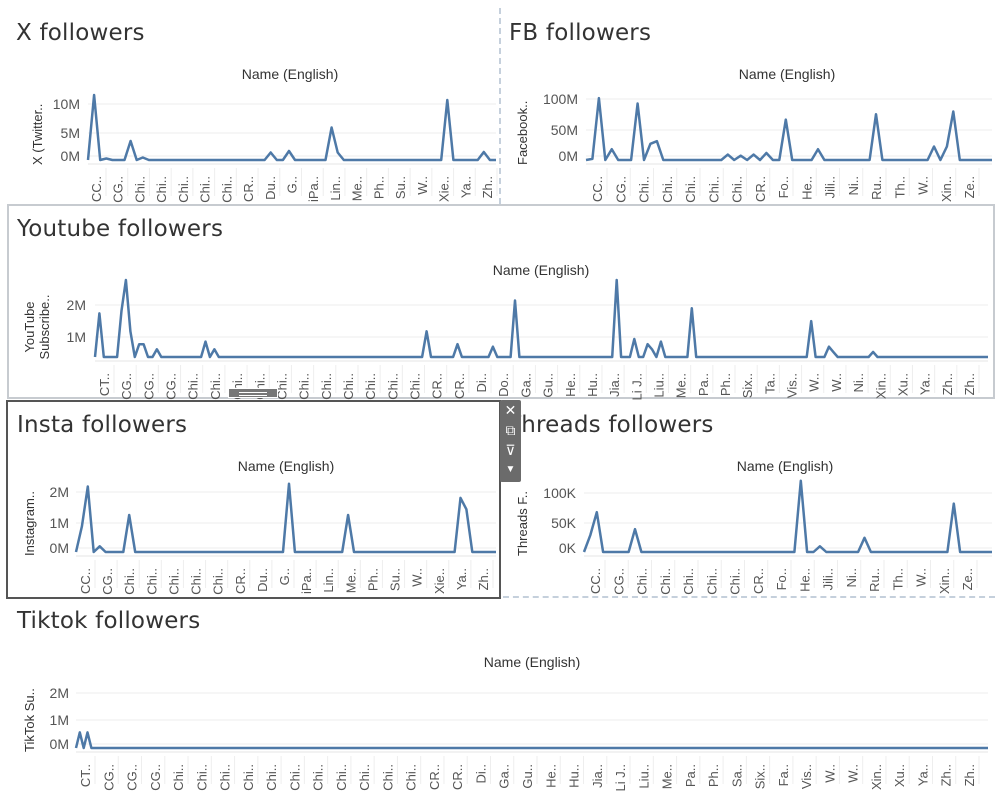  Describe the element at coordinates (568, 156) in the screenshot. I see `fb-y-tick-label: 0M` at that location.